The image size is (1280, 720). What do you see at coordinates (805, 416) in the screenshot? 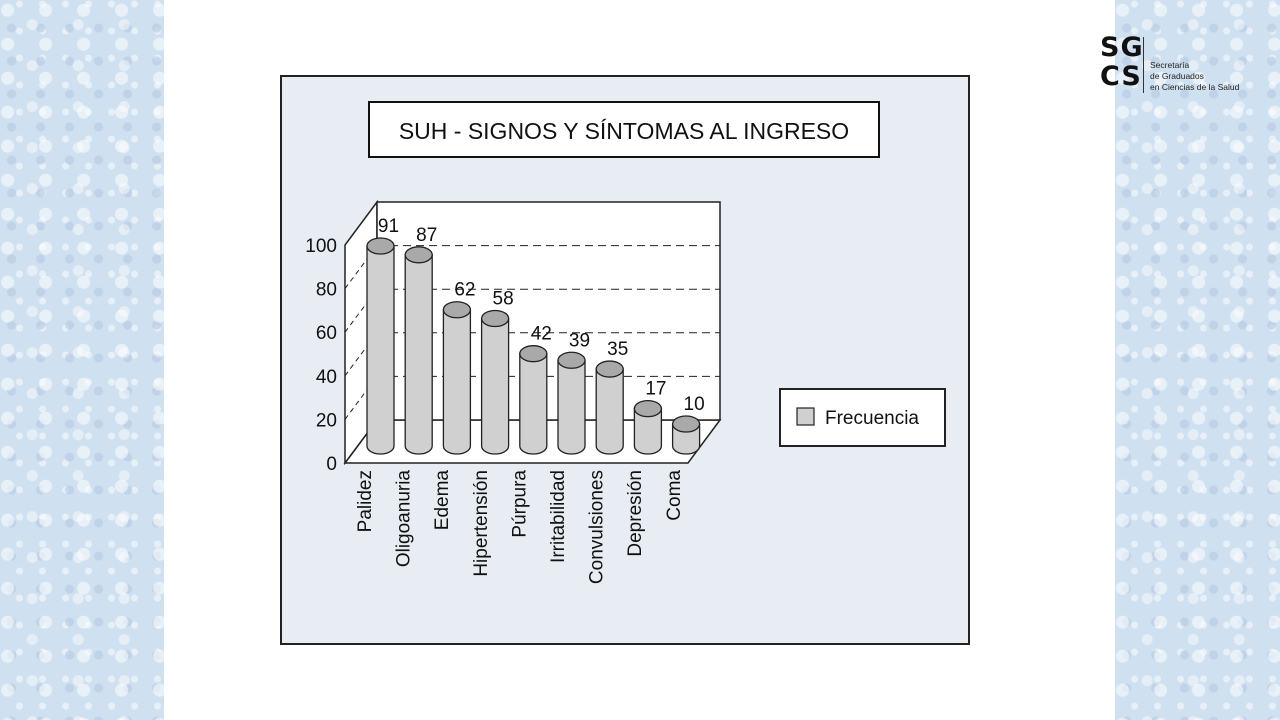
I see `legend-swatch` at bounding box center [805, 416].